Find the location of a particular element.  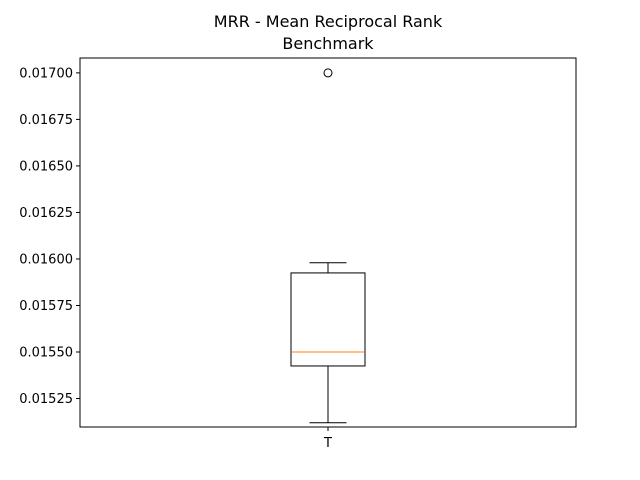

x-tick-label: T is located at coordinates (327, 443).